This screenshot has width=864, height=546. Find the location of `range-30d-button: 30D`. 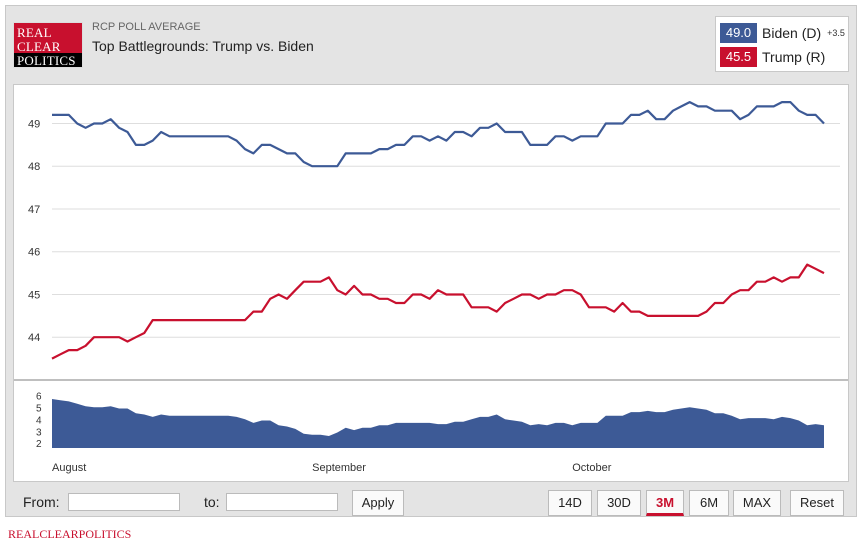

range-30d-button: 30D is located at coordinates (619, 503).